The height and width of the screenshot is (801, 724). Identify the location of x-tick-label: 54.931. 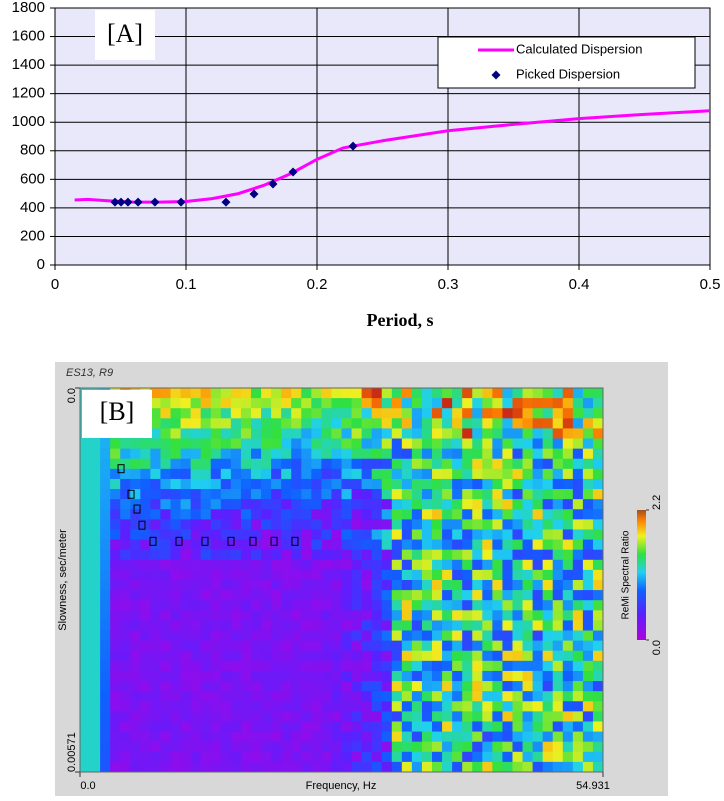
(593, 786).